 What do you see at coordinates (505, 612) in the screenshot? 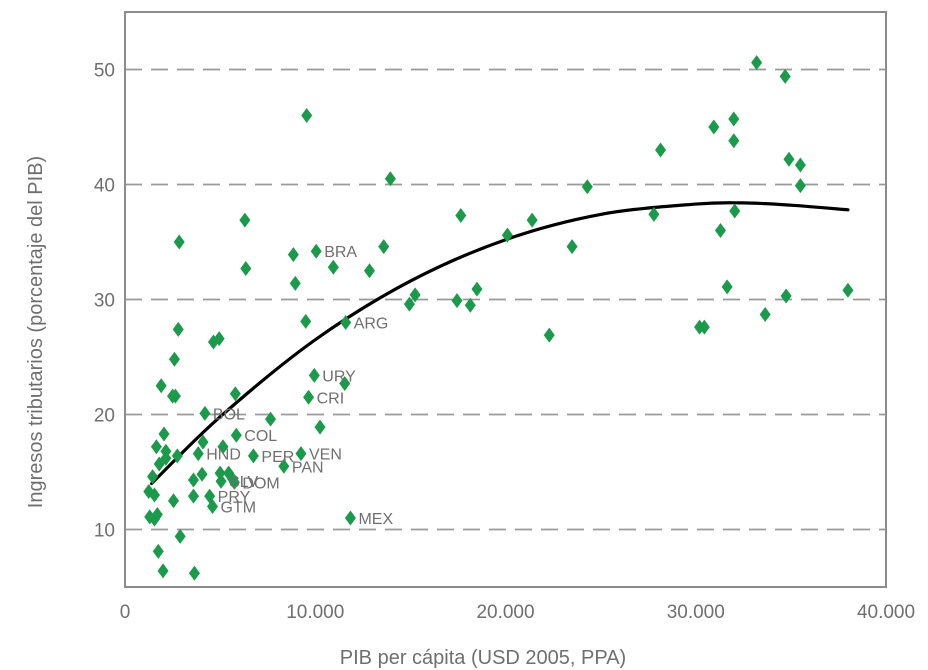
I see `x-tick-label: 20.000` at bounding box center [505, 612].